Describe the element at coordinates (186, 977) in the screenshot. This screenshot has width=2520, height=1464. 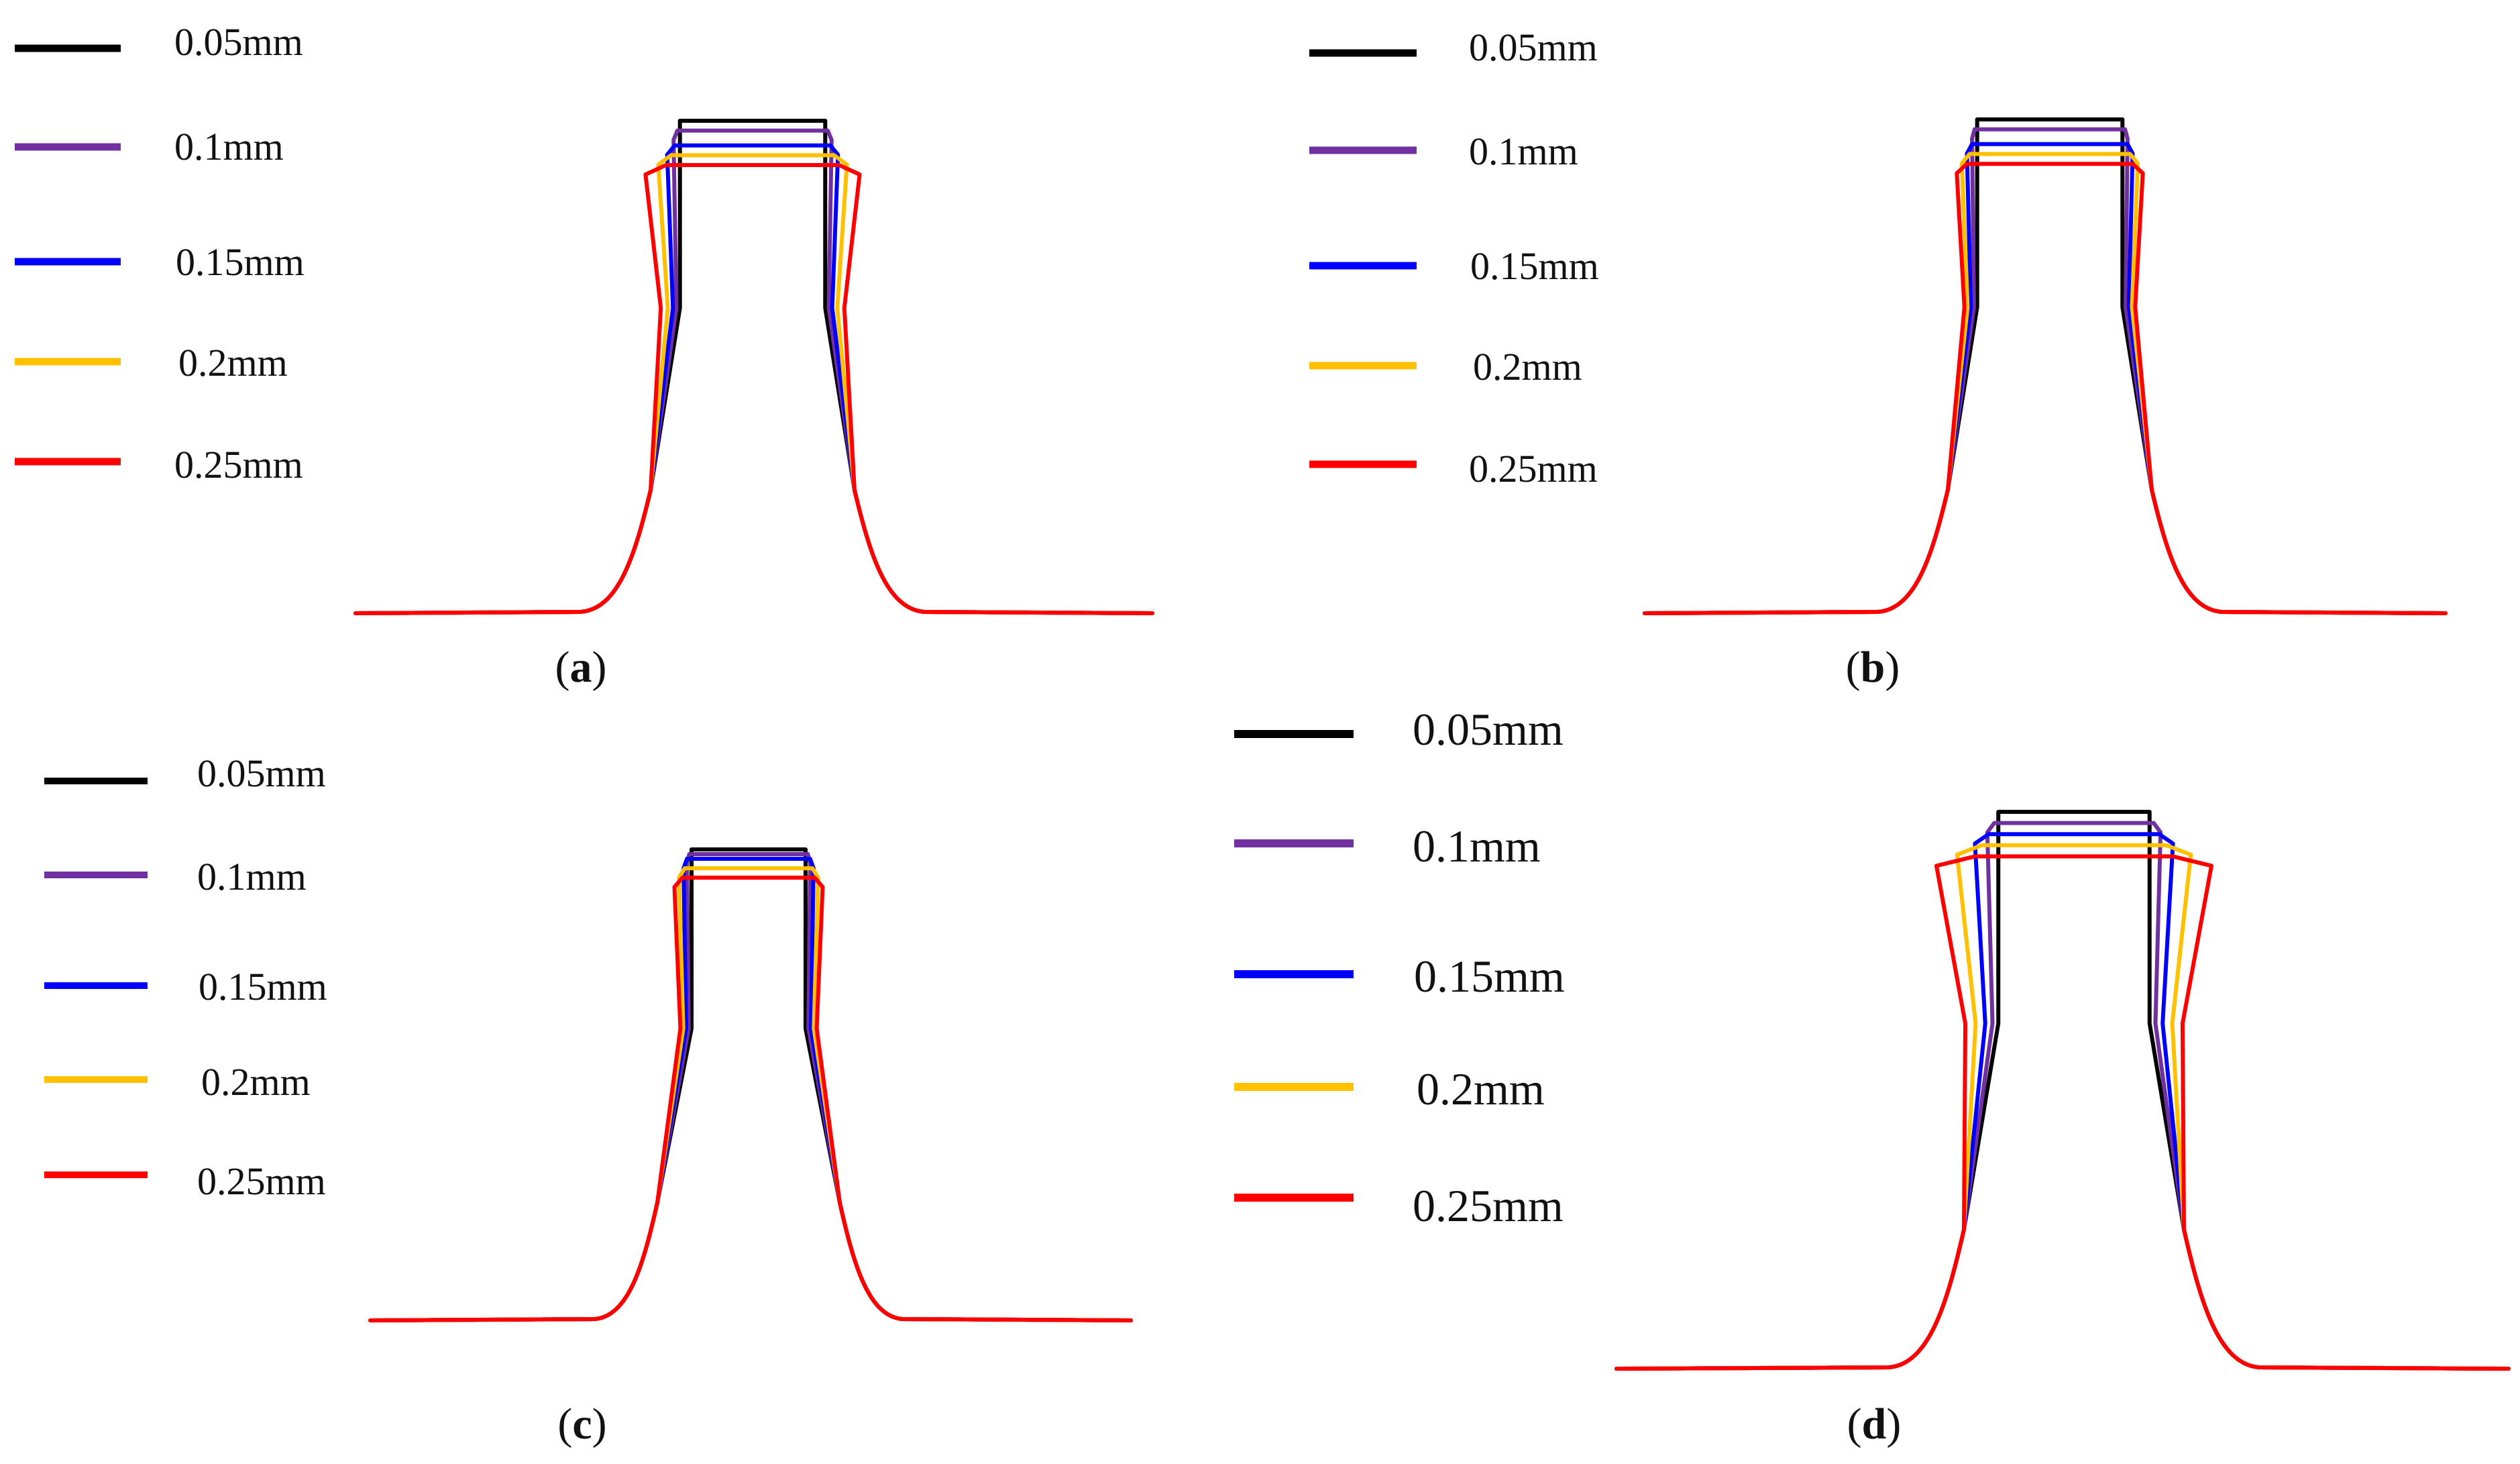
I see `legend-c: 0.05mm 0.1mm 0.15mm 0.2mm 0.25mm` at that location.